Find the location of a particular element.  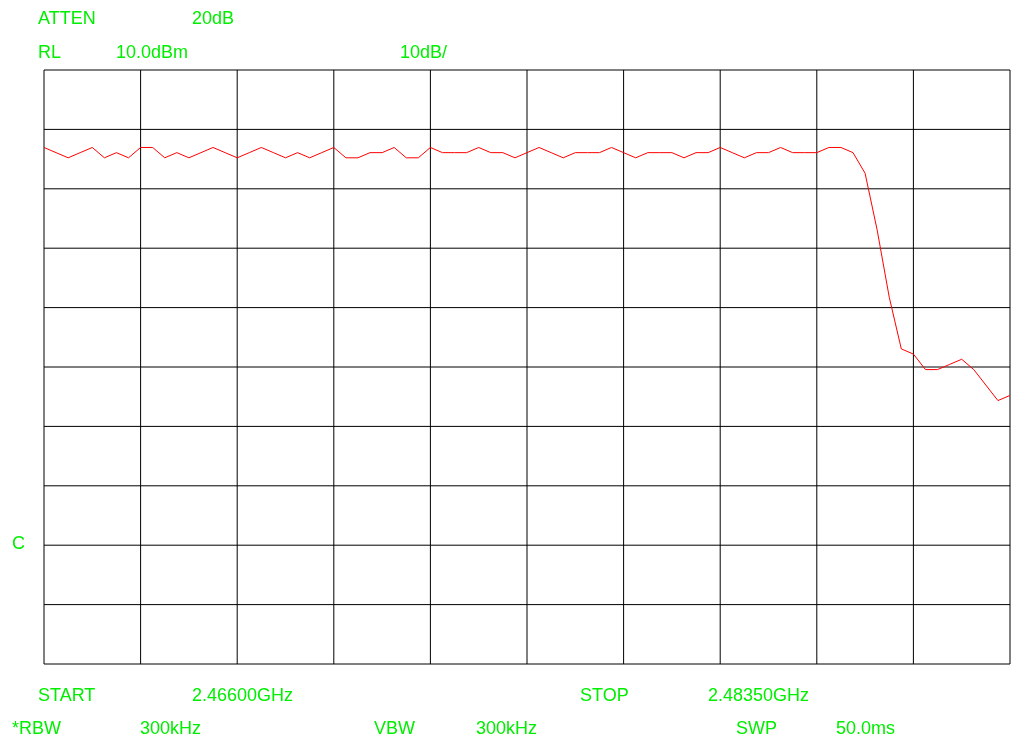

text: 50.0ms is located at coordinates (866, 728).